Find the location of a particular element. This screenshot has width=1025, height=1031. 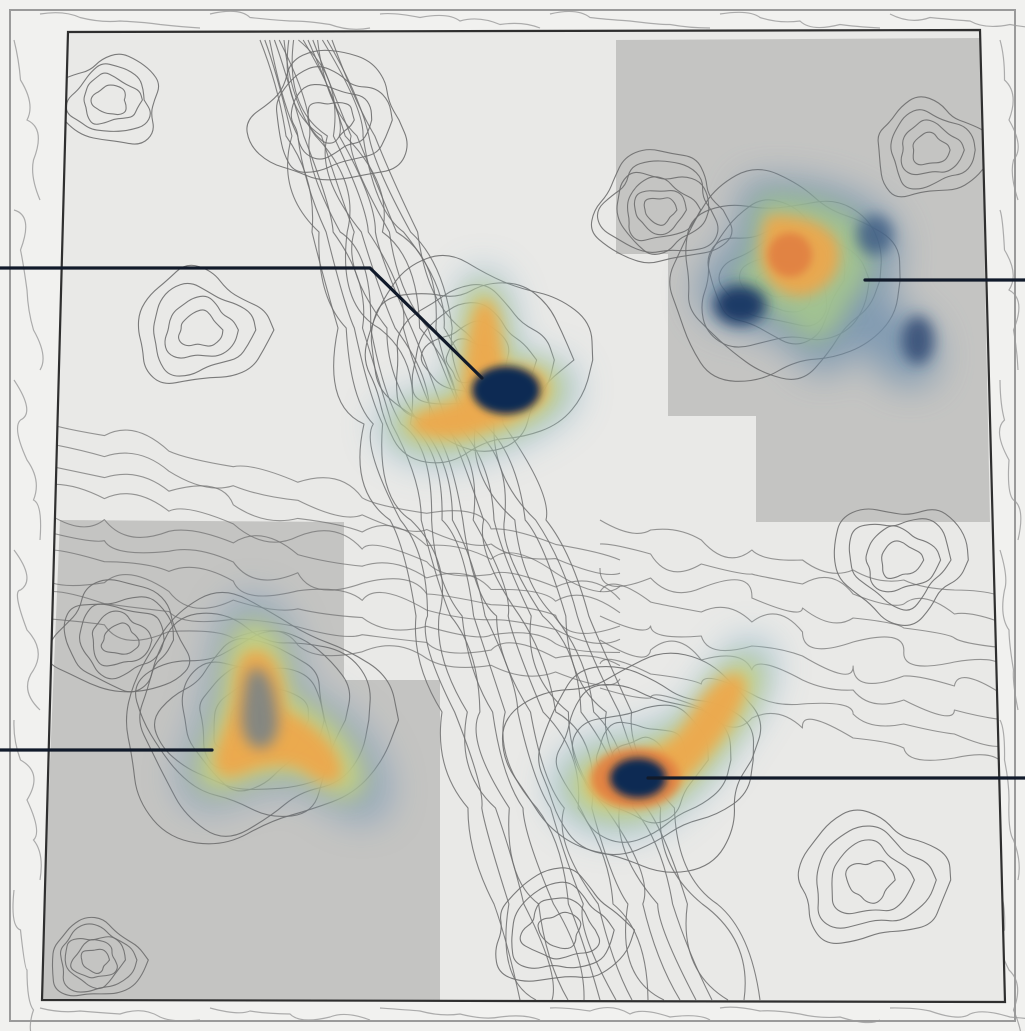

hotspot-center is located at coordinates (477, 367).